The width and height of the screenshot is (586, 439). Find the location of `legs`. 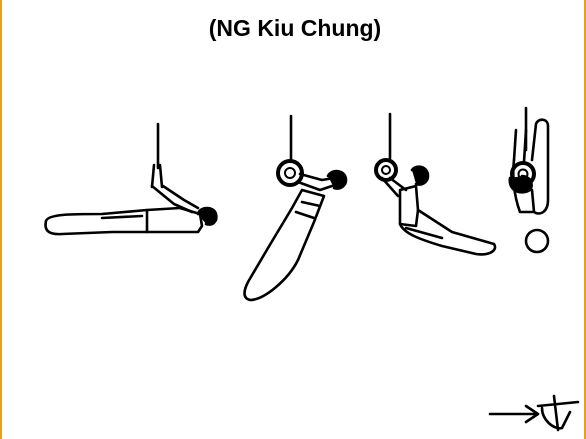

legs is located at coordinates (447, 232).